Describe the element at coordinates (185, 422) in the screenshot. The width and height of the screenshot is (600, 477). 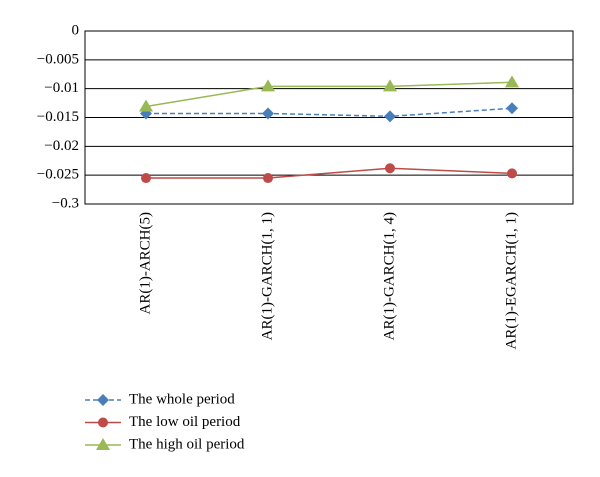
I see `legend-label: The low oil period` at that location.